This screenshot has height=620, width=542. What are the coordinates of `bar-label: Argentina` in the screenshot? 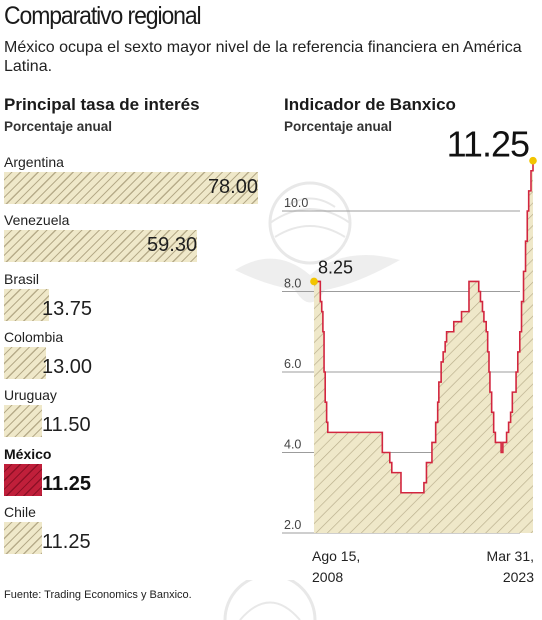 It's located at (34, 162).